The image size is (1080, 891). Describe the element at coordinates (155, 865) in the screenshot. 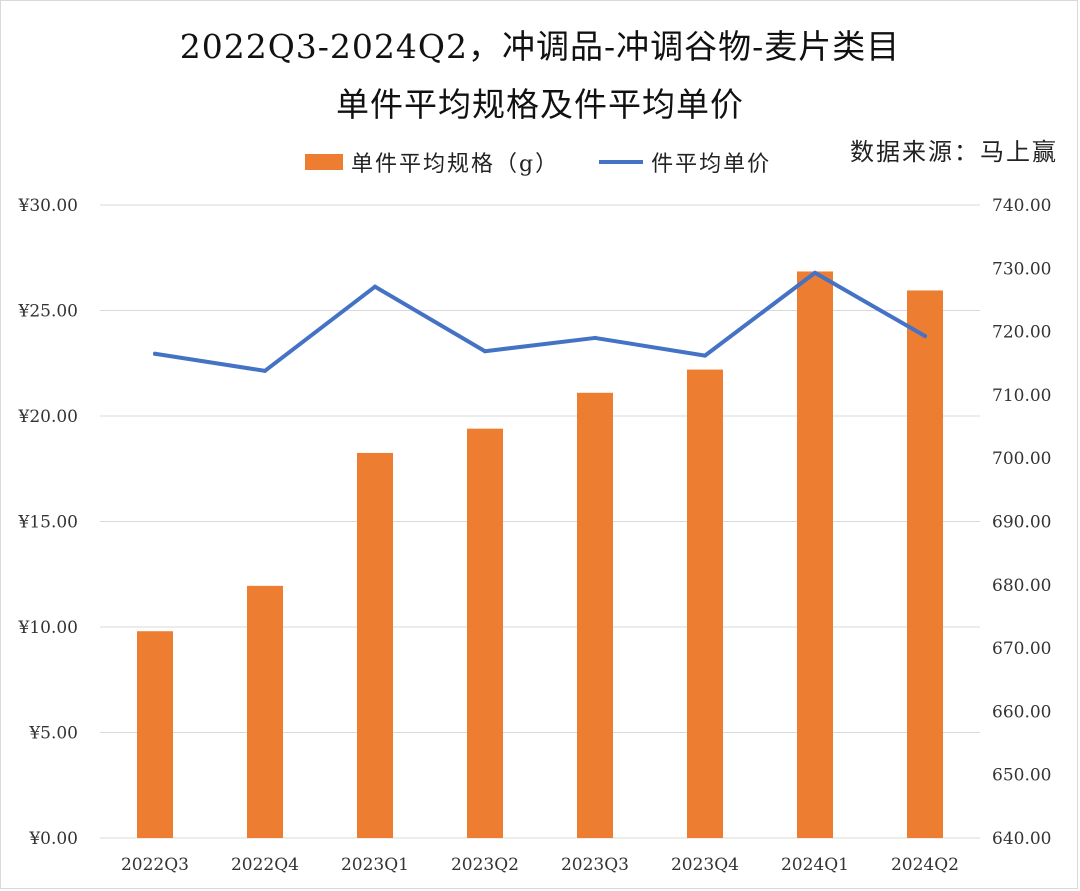

I see `x-axis-tick-label: 2022Q3` at that location.